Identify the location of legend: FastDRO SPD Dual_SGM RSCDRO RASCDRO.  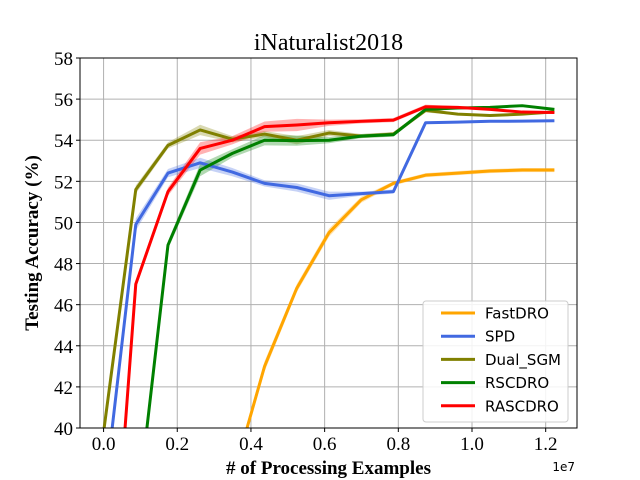
(495, 361).